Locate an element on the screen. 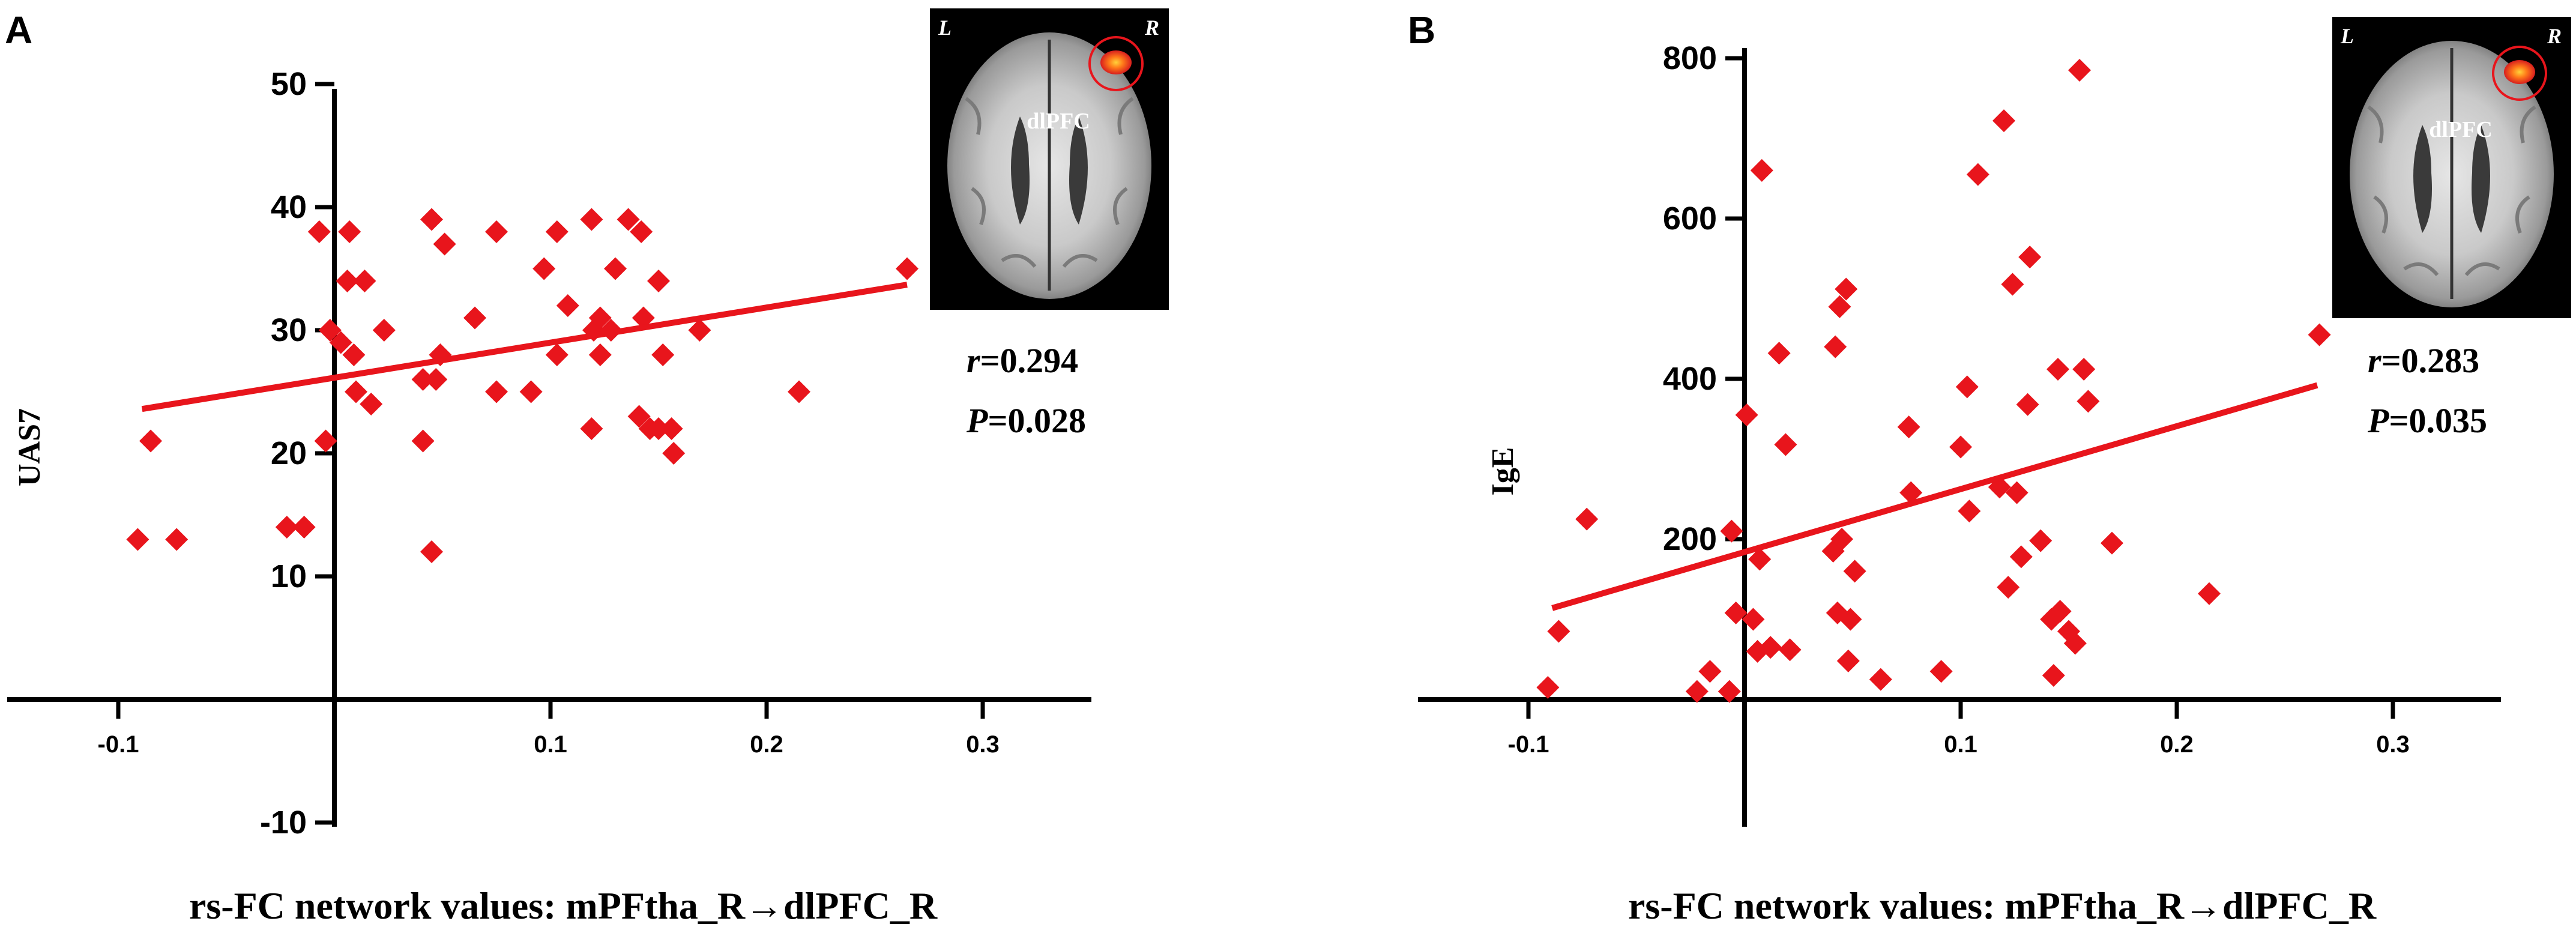  panel-b-p-stat: P=0.035 is located at coordinates (2427, 420).